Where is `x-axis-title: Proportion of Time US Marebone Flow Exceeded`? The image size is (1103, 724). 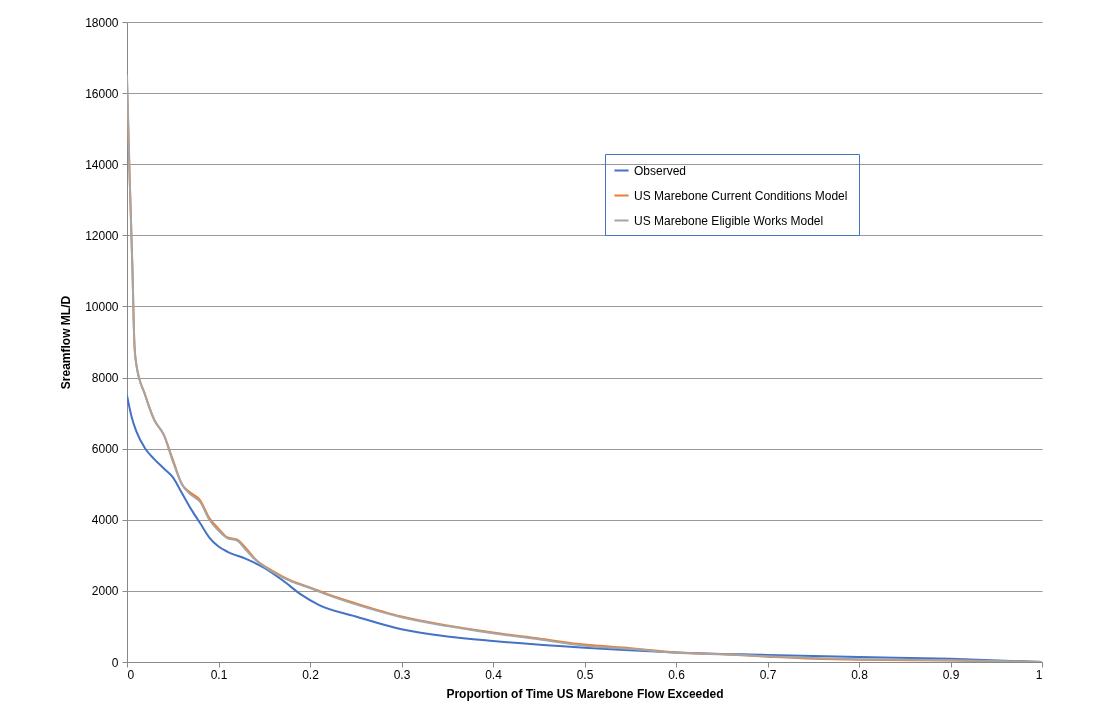 x-axis-title: Proportion of Time US Marebone Flow Exceeded is located at coordinates (585, 693).